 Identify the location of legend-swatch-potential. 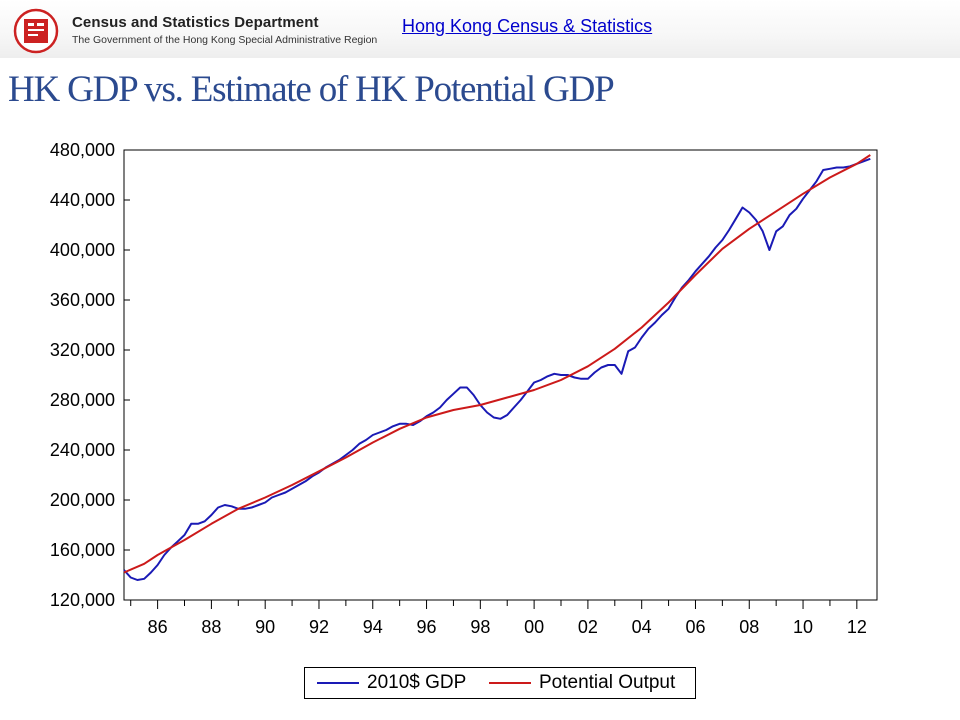
(510, 683).